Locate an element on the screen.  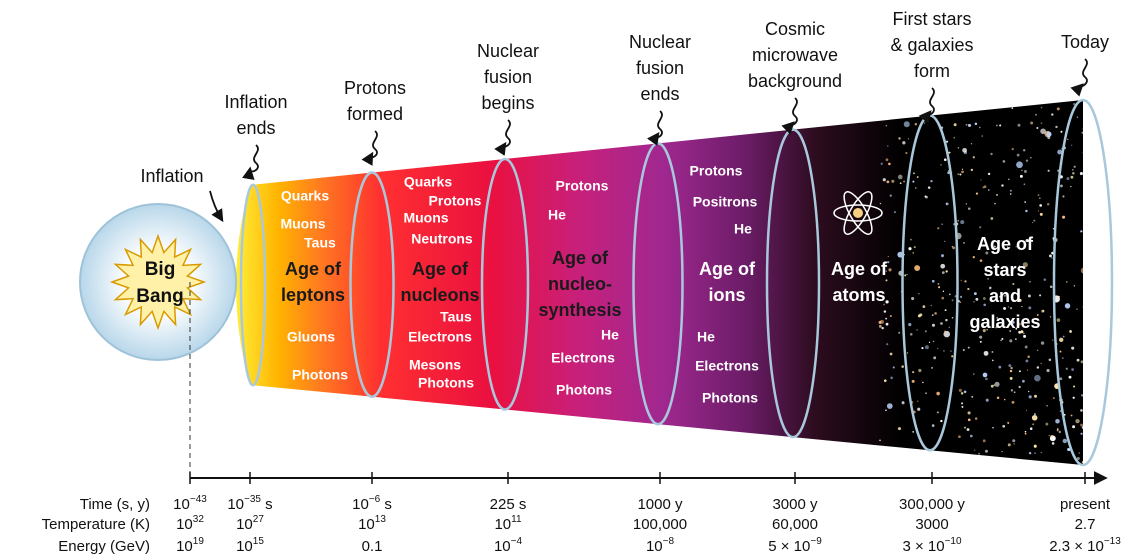
timeline-value: 3000 is located at coordinates (931, 524).